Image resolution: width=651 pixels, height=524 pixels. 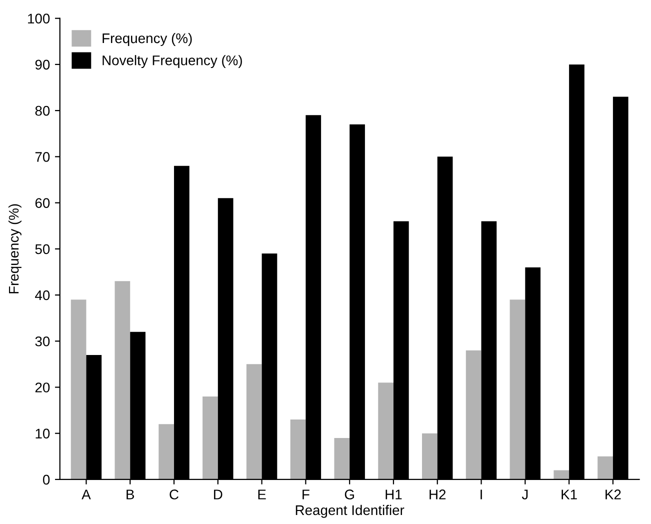 I want to click on x-tick-label: K2, so click(x=613, y=495).